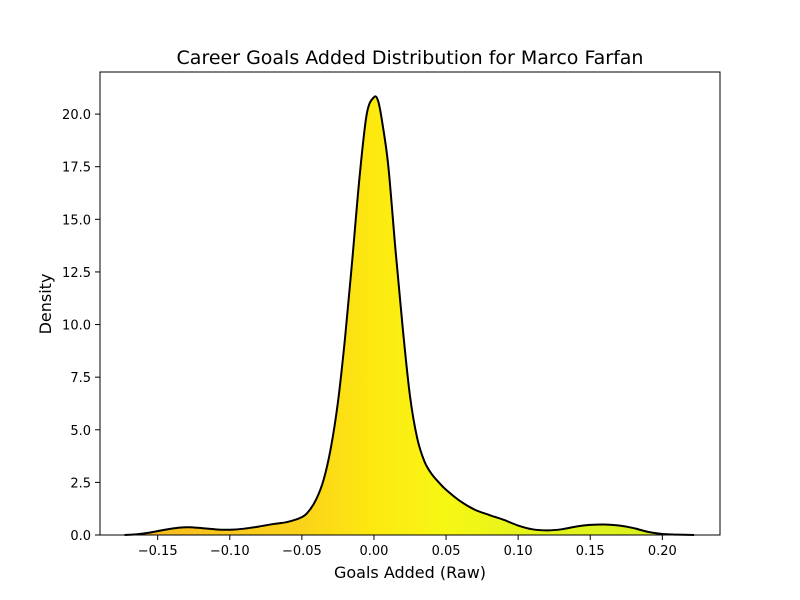 The width and height of the screenshot is (800, 600). I want to click on y-tick-label: 15.0, so click(76, 220).